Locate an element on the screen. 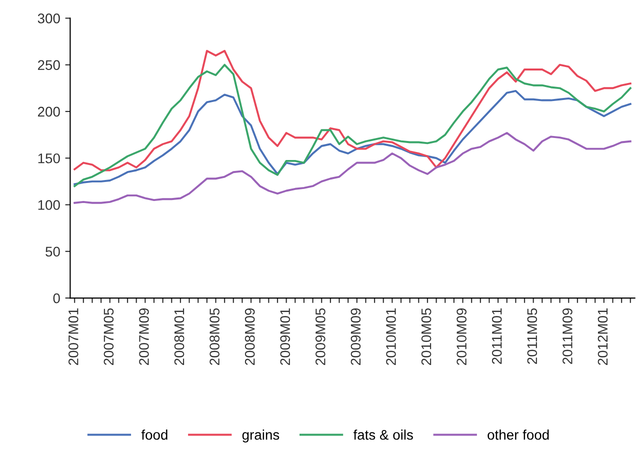 Image resolution: width=638 pixels, height=455 pixels. x-tick-label: 2010M05 is located at coordinates (426, 336).